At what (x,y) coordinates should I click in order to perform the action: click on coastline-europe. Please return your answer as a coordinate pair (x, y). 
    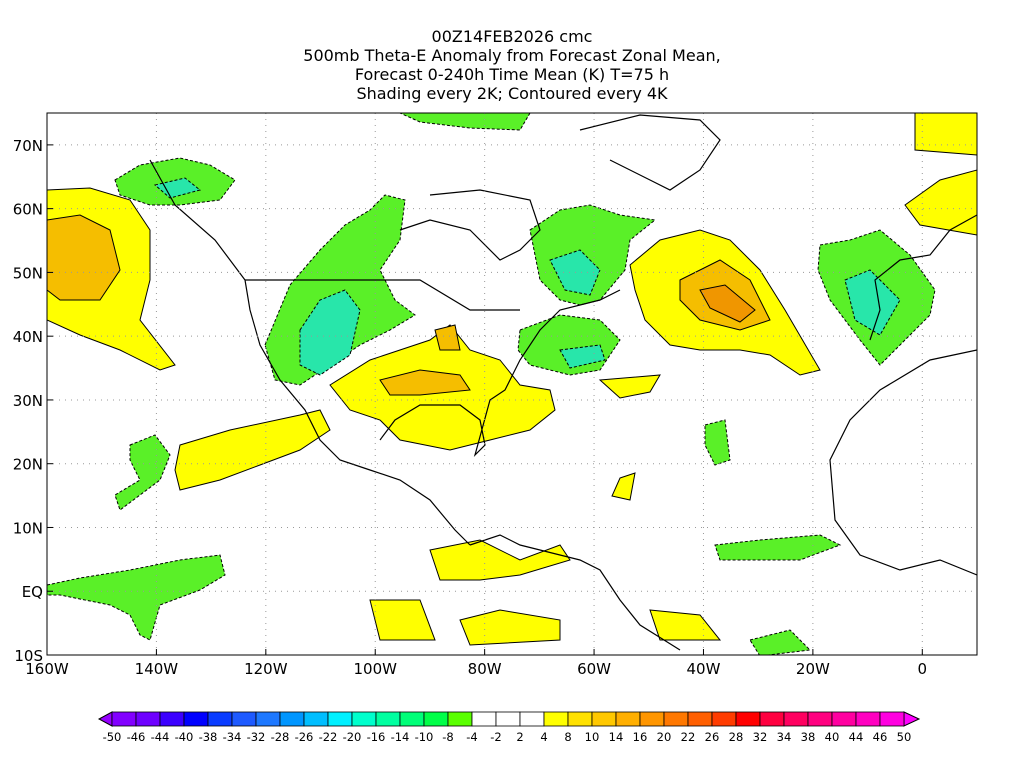
    Looking at the image, I should click on (923, 277).